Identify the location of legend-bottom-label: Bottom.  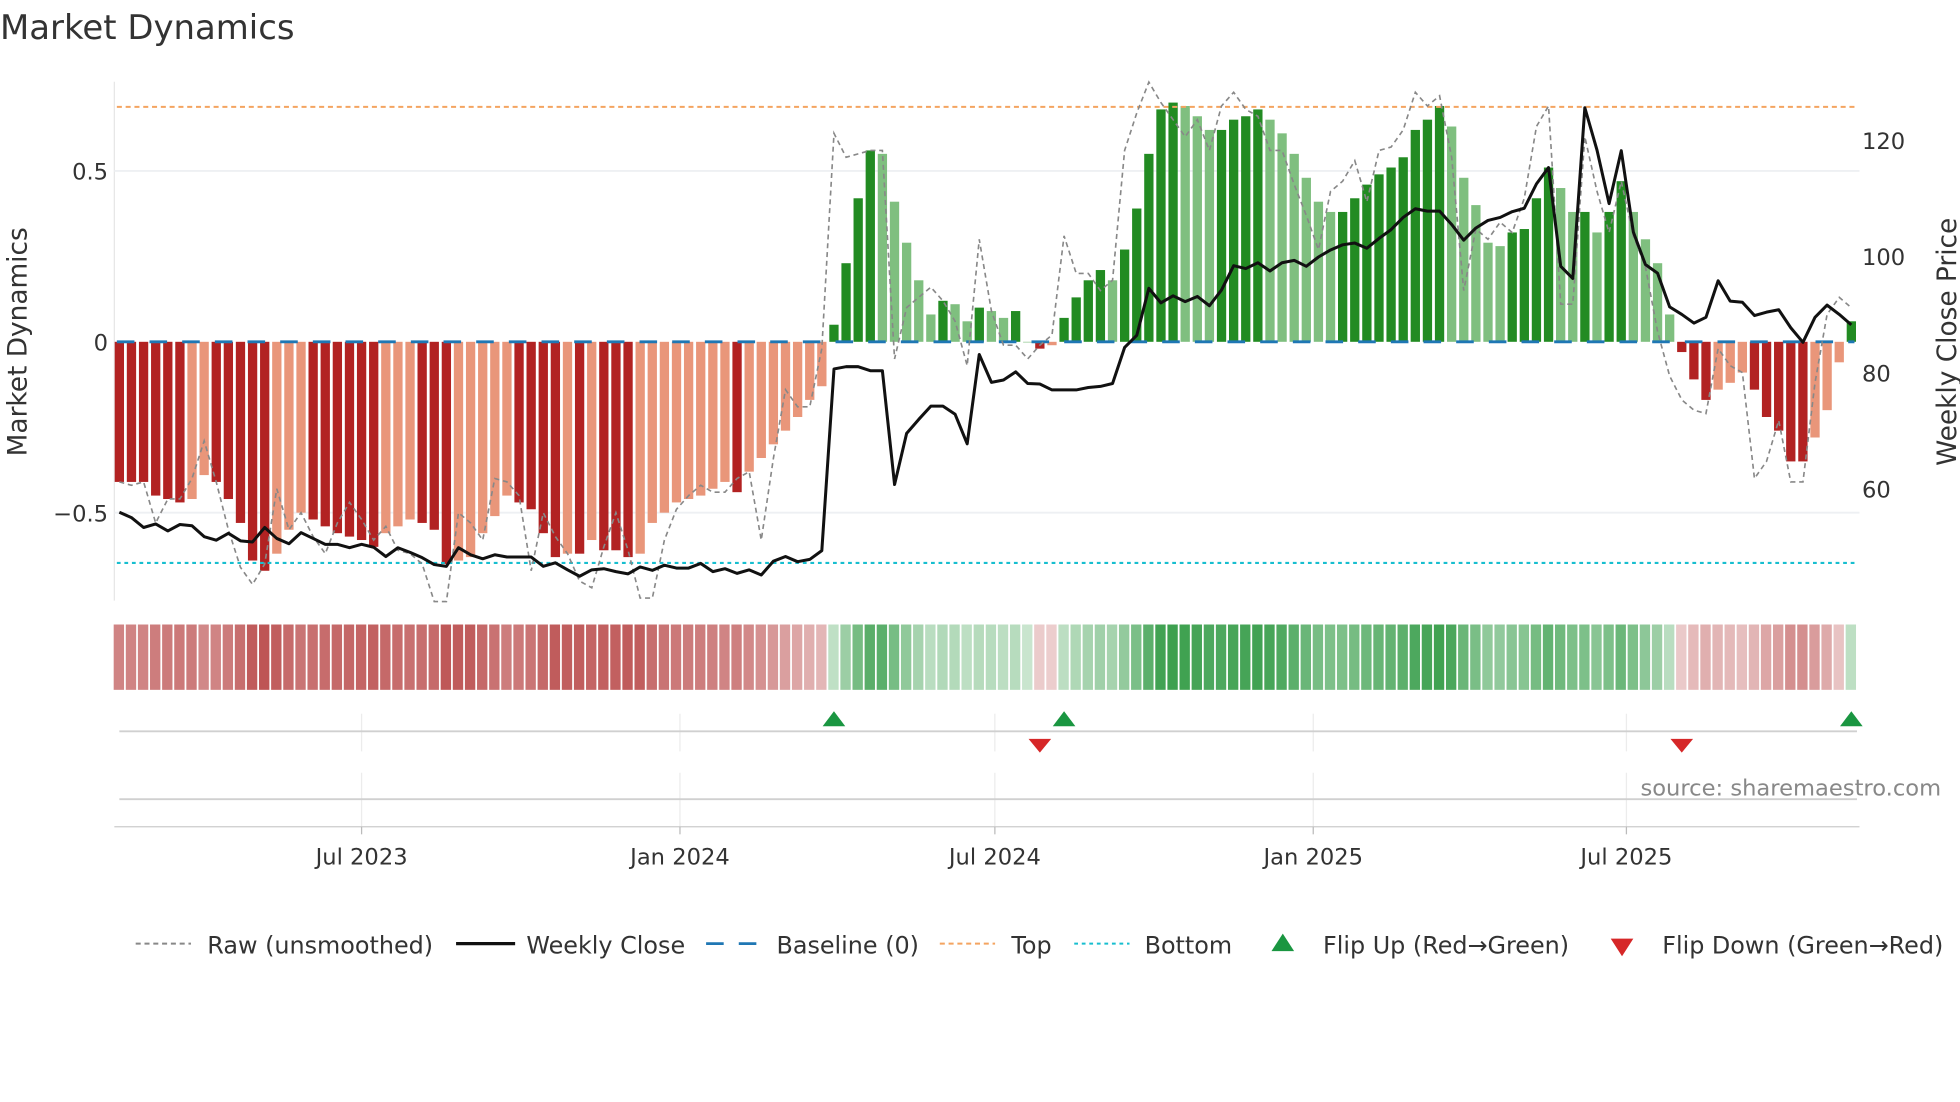
(1189, 946).